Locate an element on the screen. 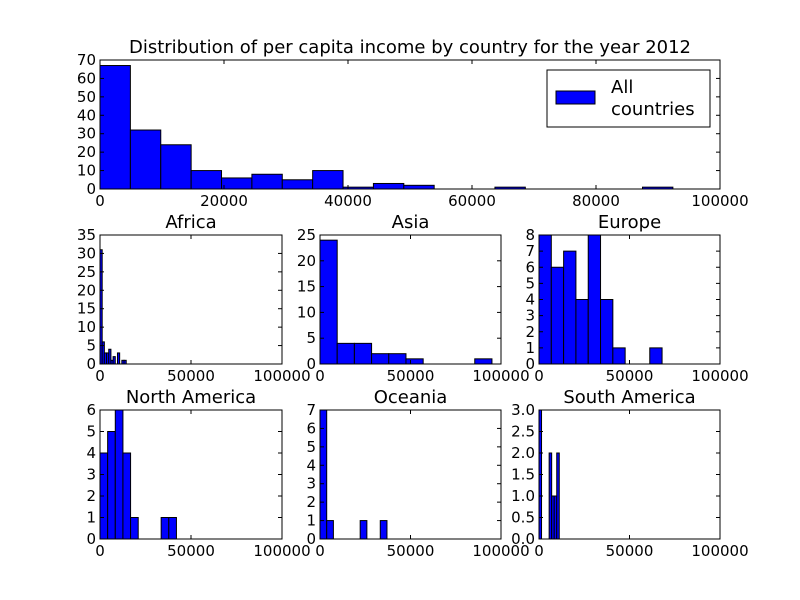  legend-swatch is located at coordinates (575, 97).